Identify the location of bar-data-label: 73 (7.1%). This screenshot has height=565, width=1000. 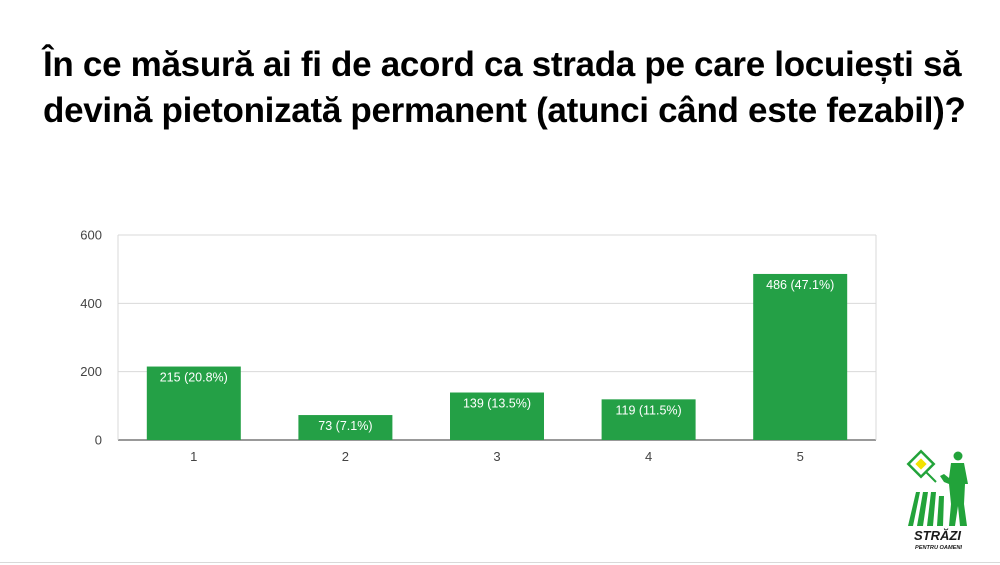
(345, 426).